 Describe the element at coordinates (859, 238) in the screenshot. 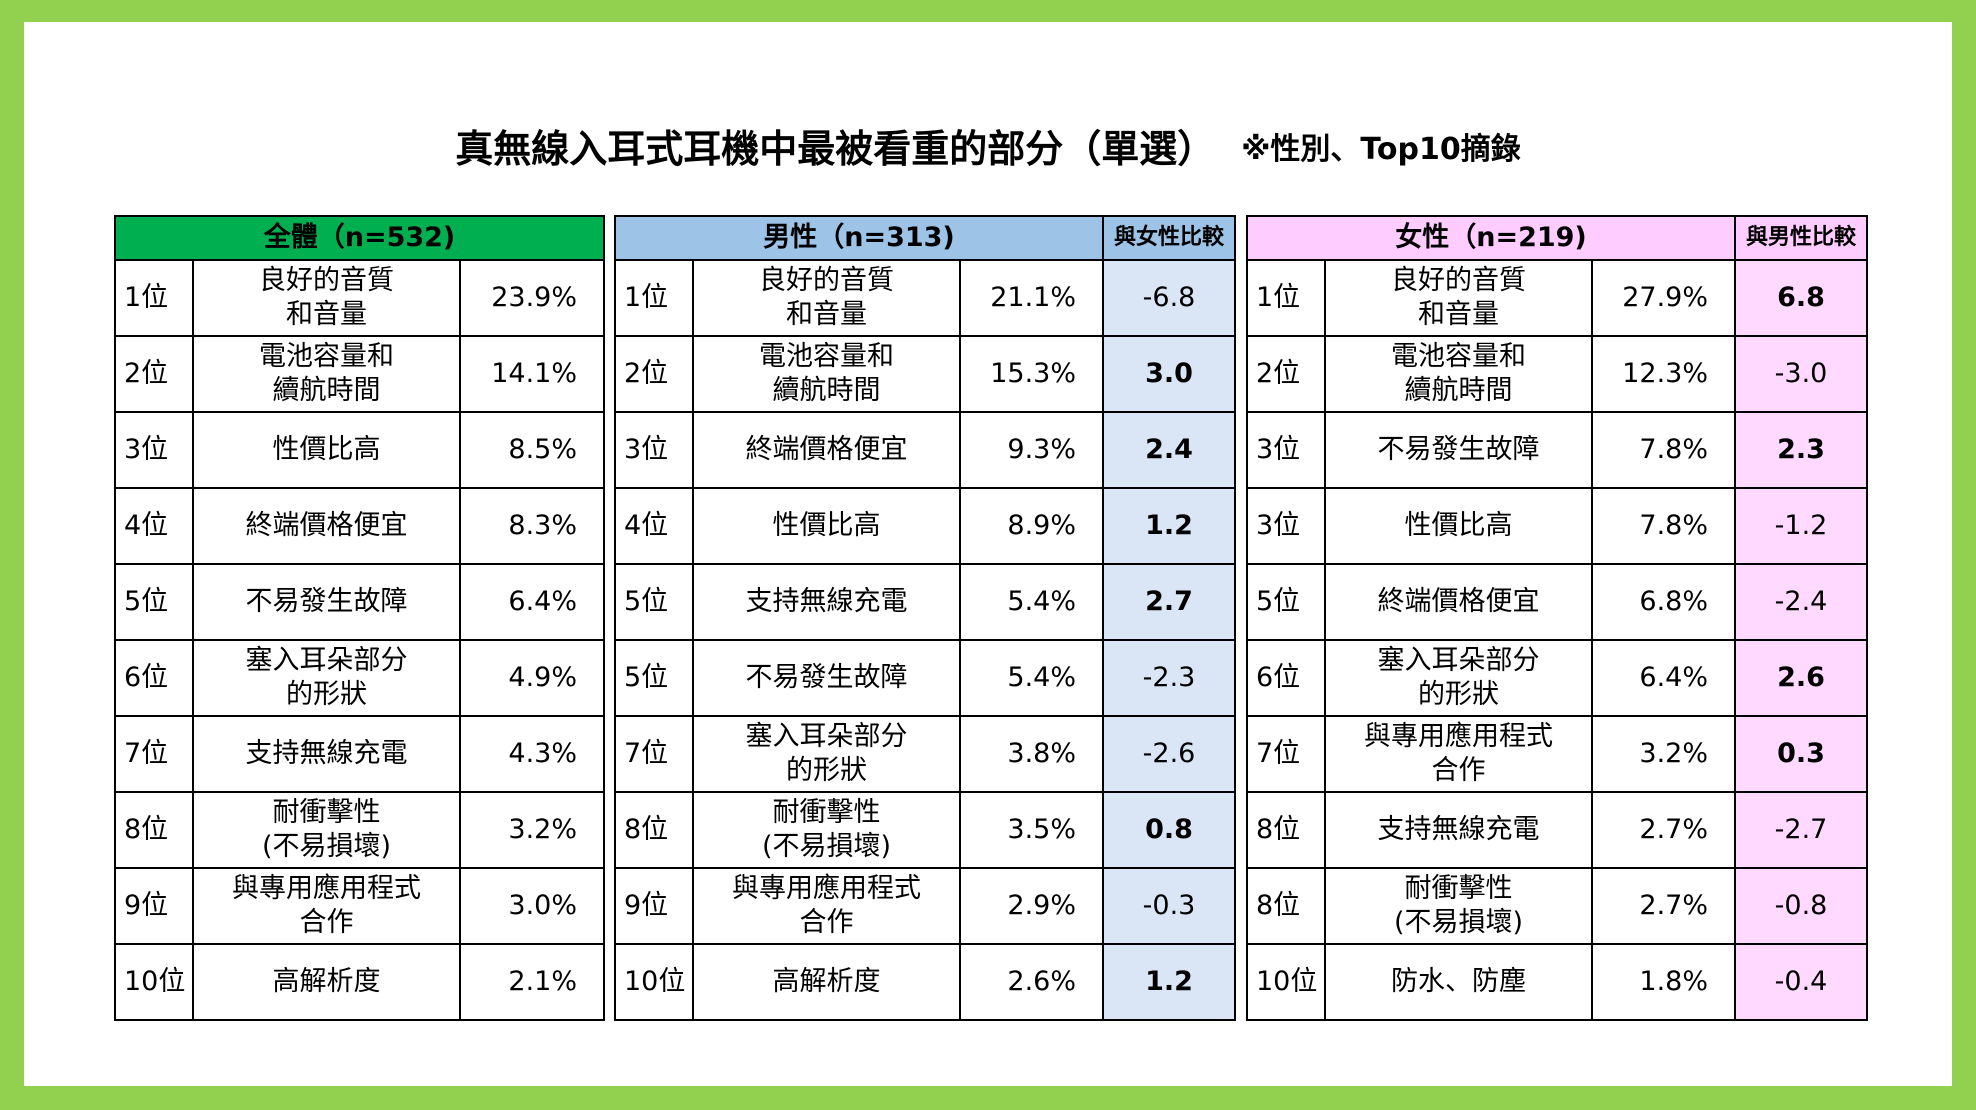

I see `male-header: 男性（n=313)` at that location.